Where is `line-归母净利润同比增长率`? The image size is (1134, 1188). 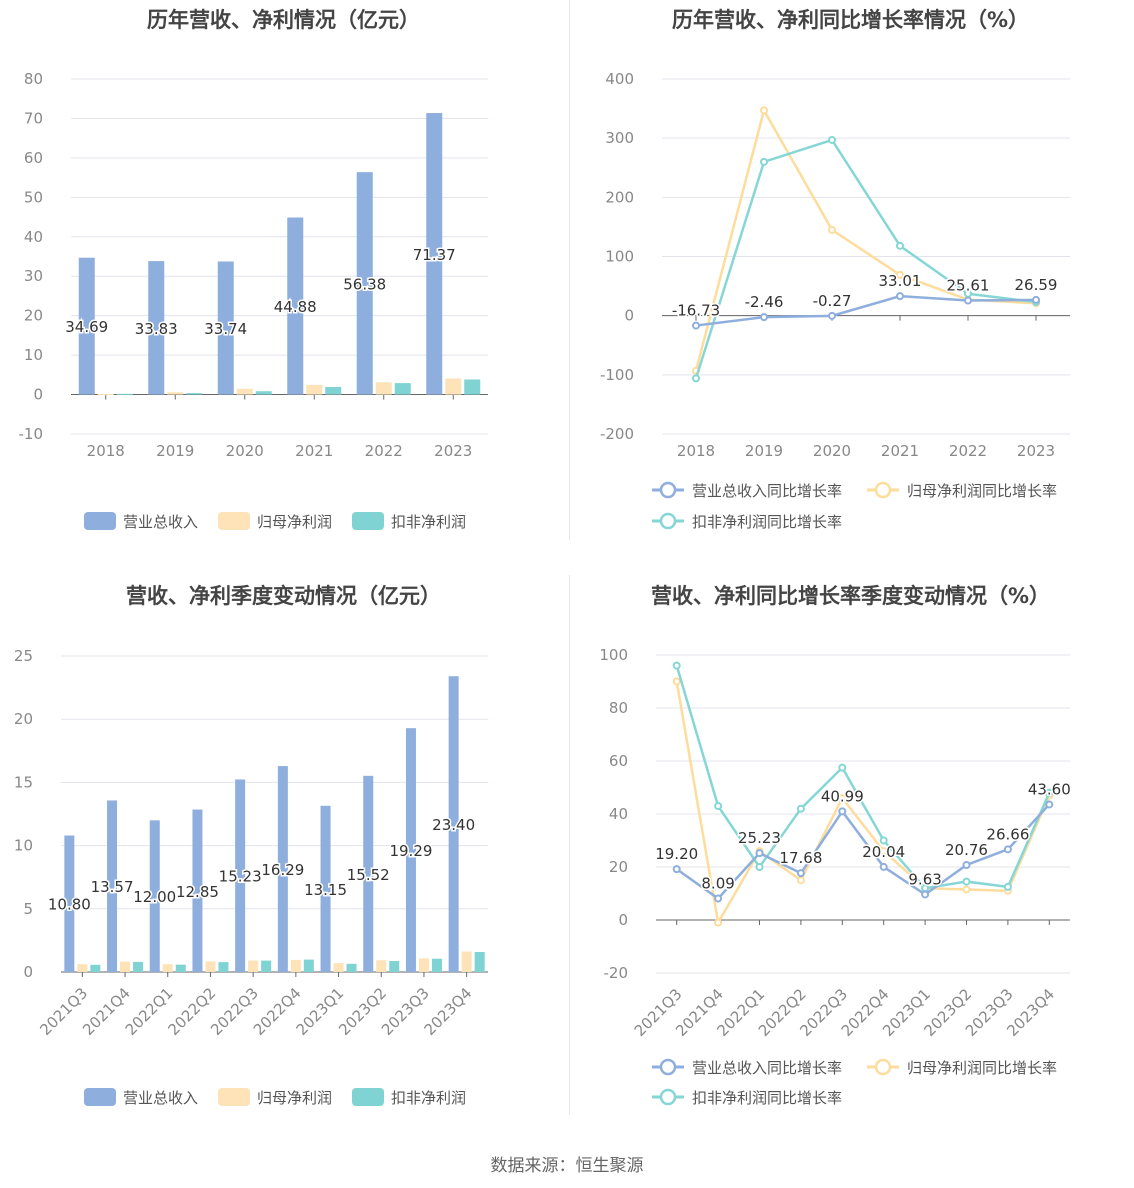
line-归母净利润同比增长率 is located at coordinates (863, 804).